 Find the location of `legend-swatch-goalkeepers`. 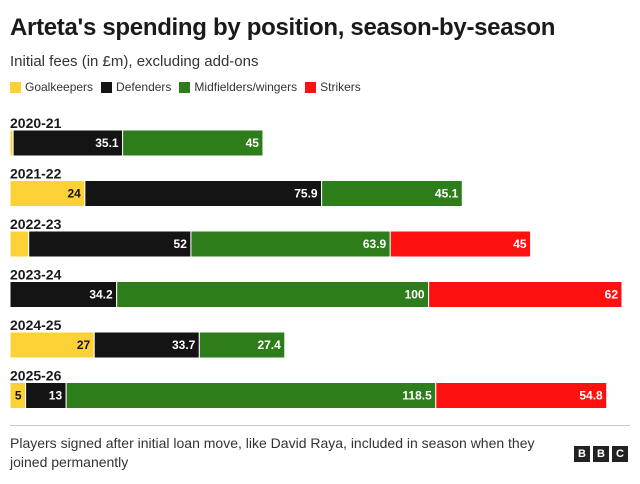

legend-swatch-goalkeepers is located at coordinates (15, 87).